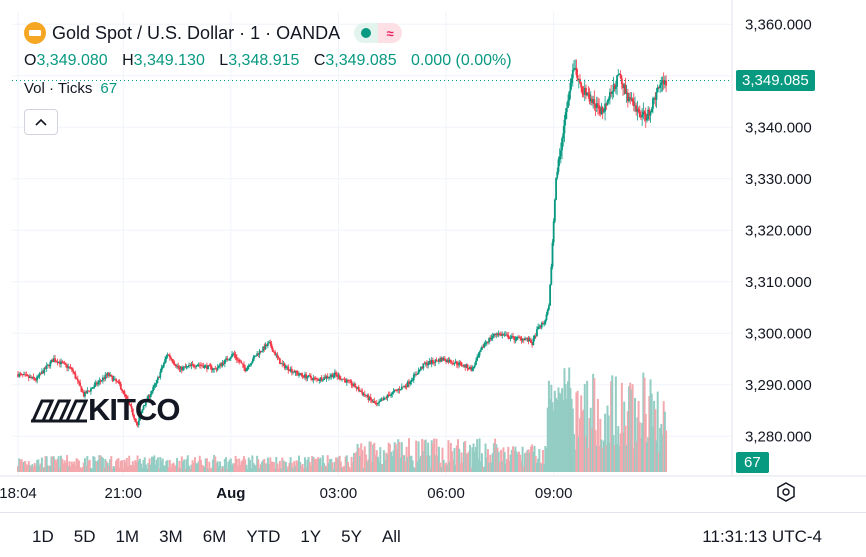  What do you see at coordinates (196, 32) in the screenshot?
I see `symbol-title: Gold Spot / U.S. Dollar · 1 · OANDA` at bounding box center [196, 32].